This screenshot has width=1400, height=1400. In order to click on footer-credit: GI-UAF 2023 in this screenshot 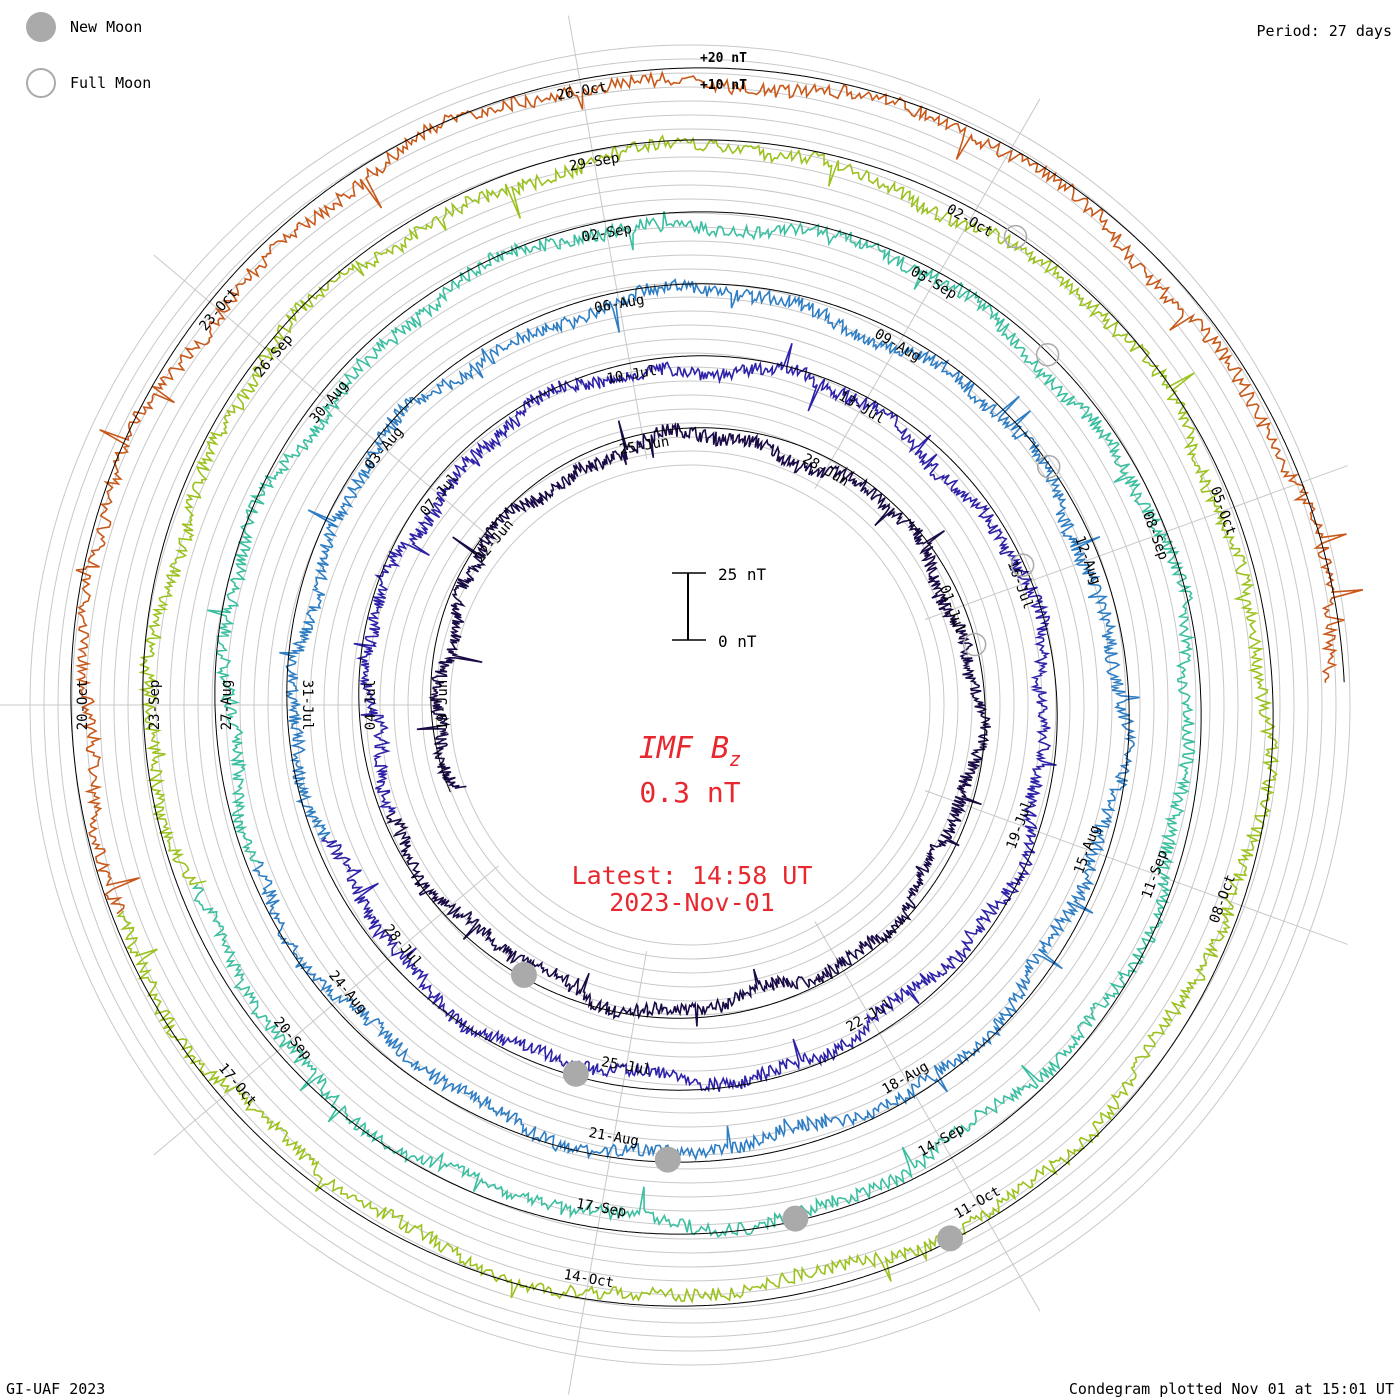, I will do `click(56, 1389)`.